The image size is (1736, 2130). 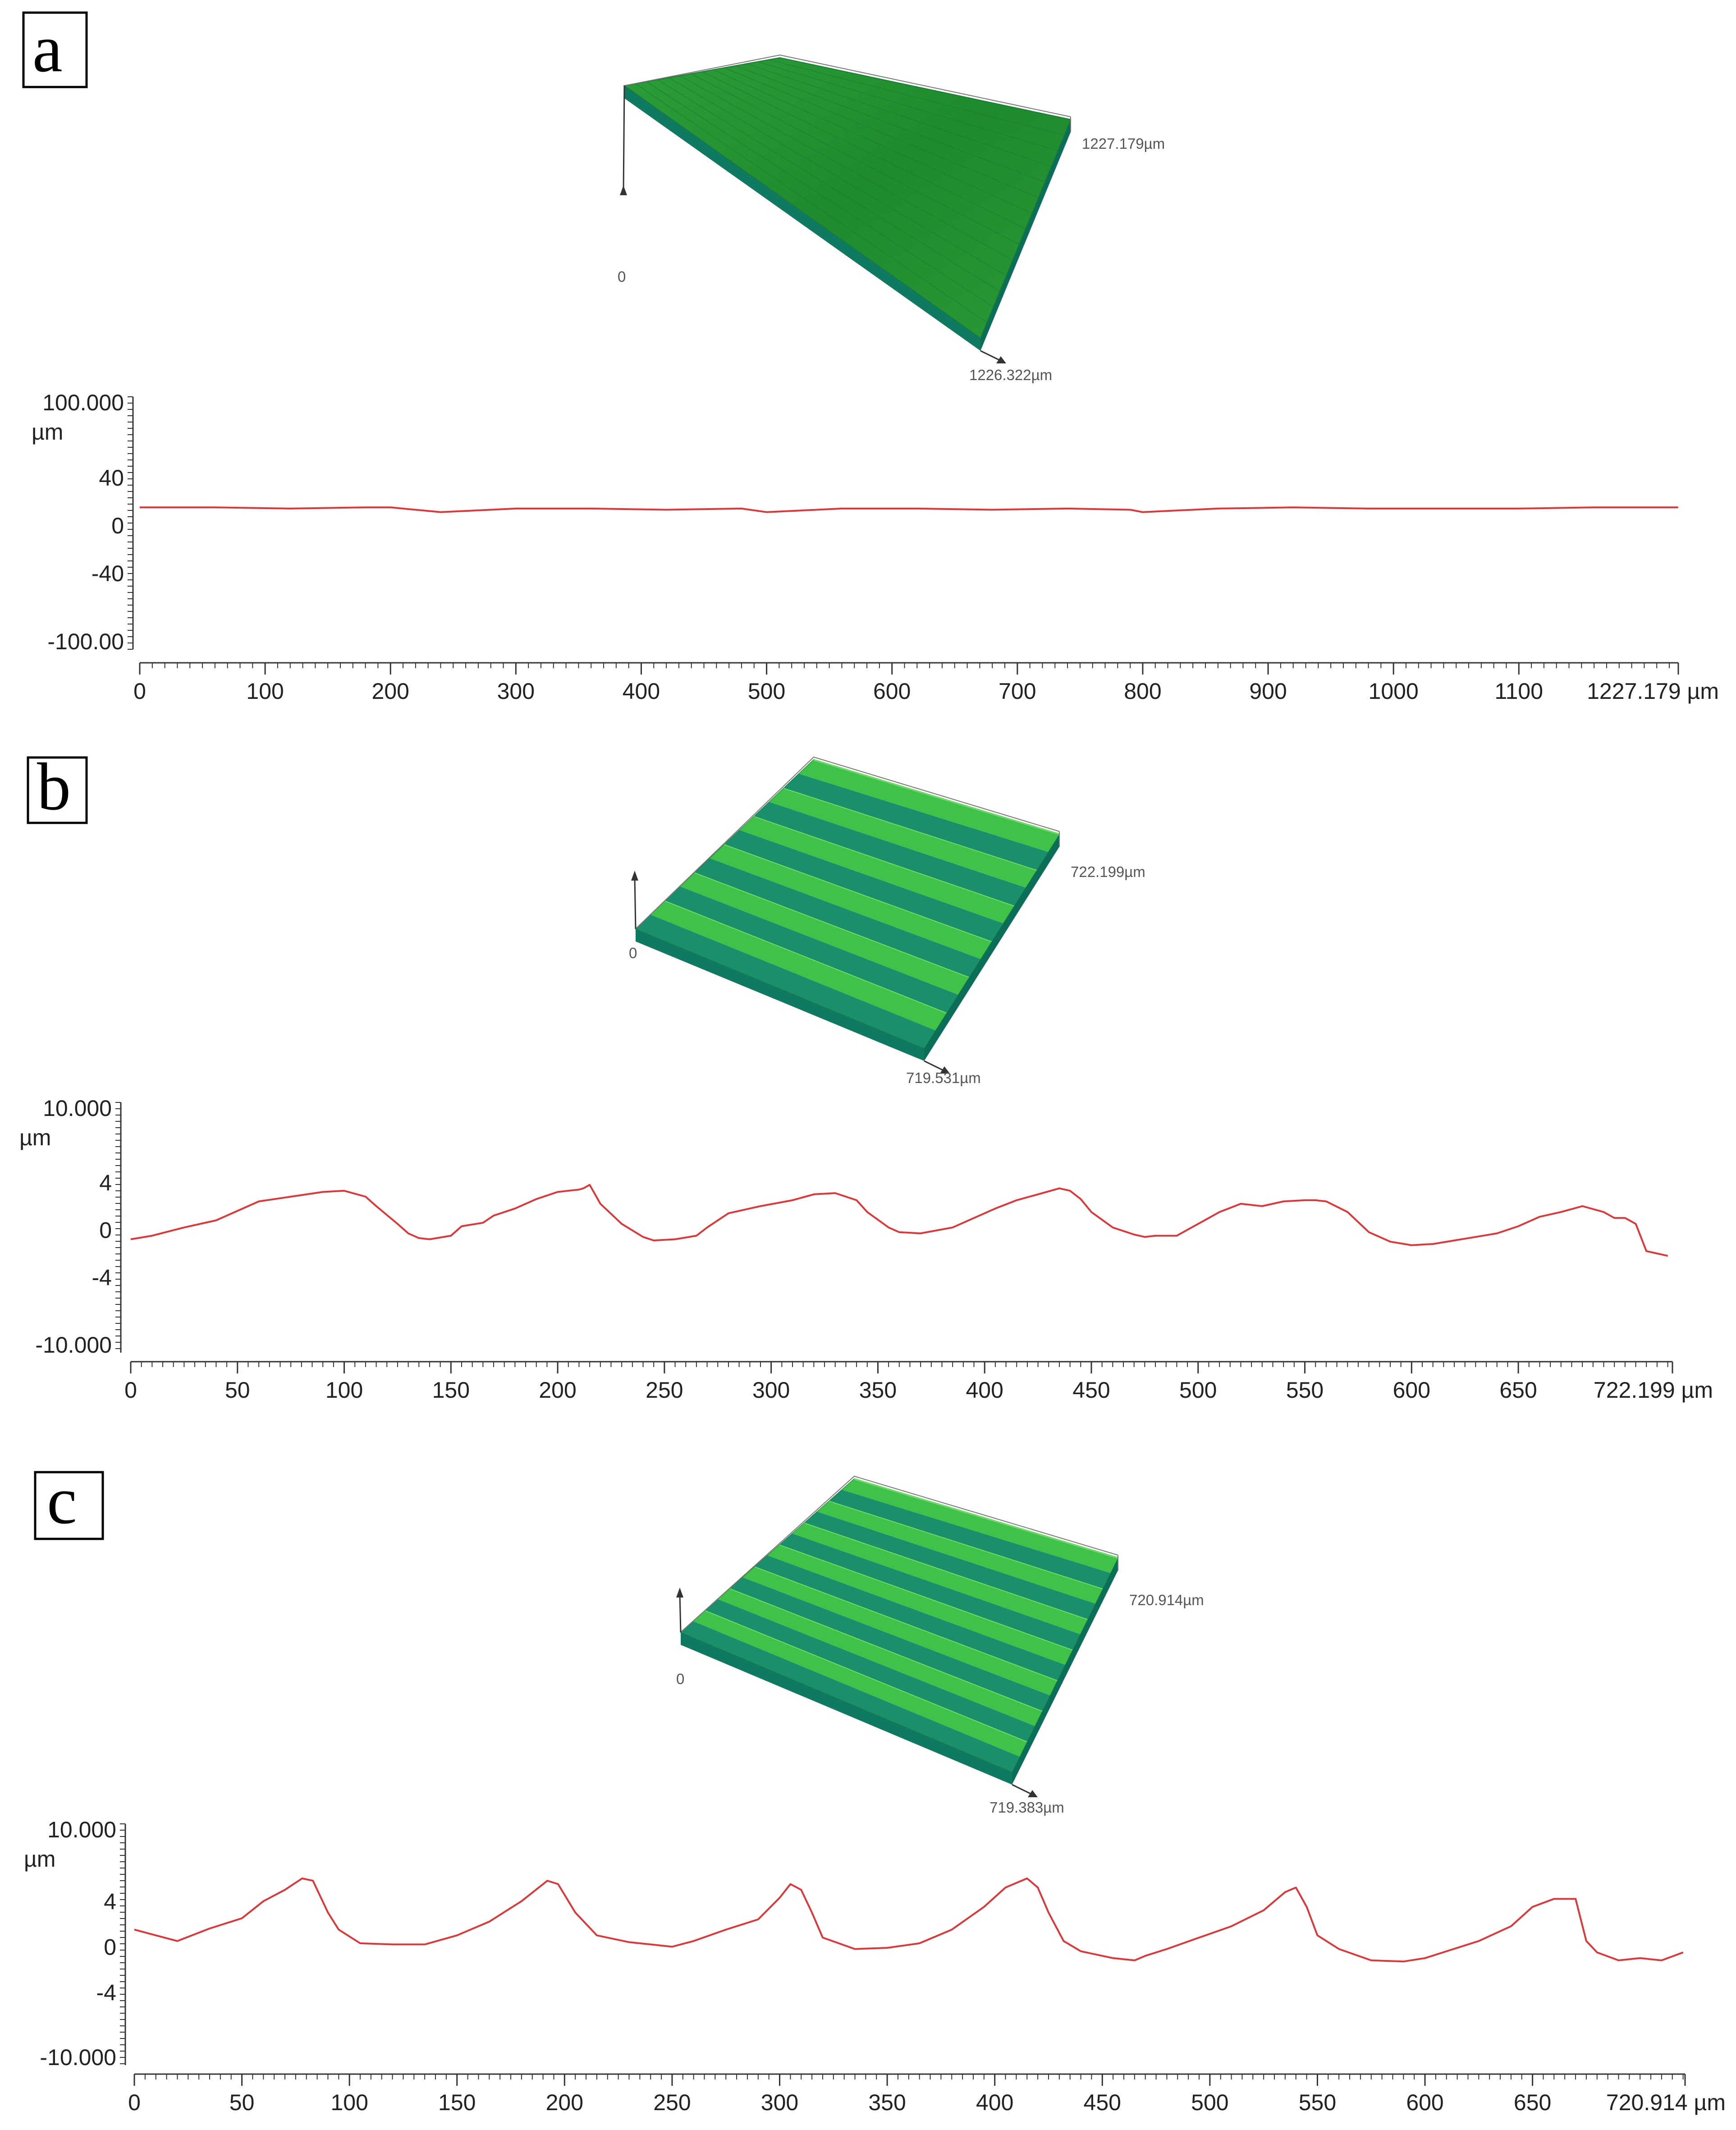 What do you see at coordinates (106, 1230) in the screenshot?
I see `y-tick-label: 0` at bounding box center [106, 1230].